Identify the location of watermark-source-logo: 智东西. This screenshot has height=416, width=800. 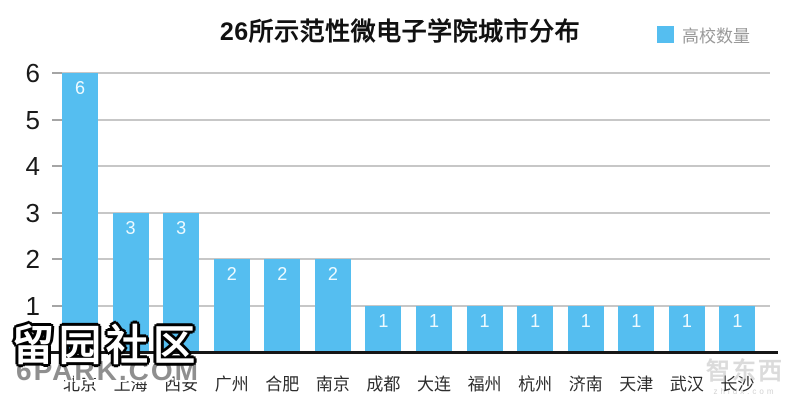
(745, 371).